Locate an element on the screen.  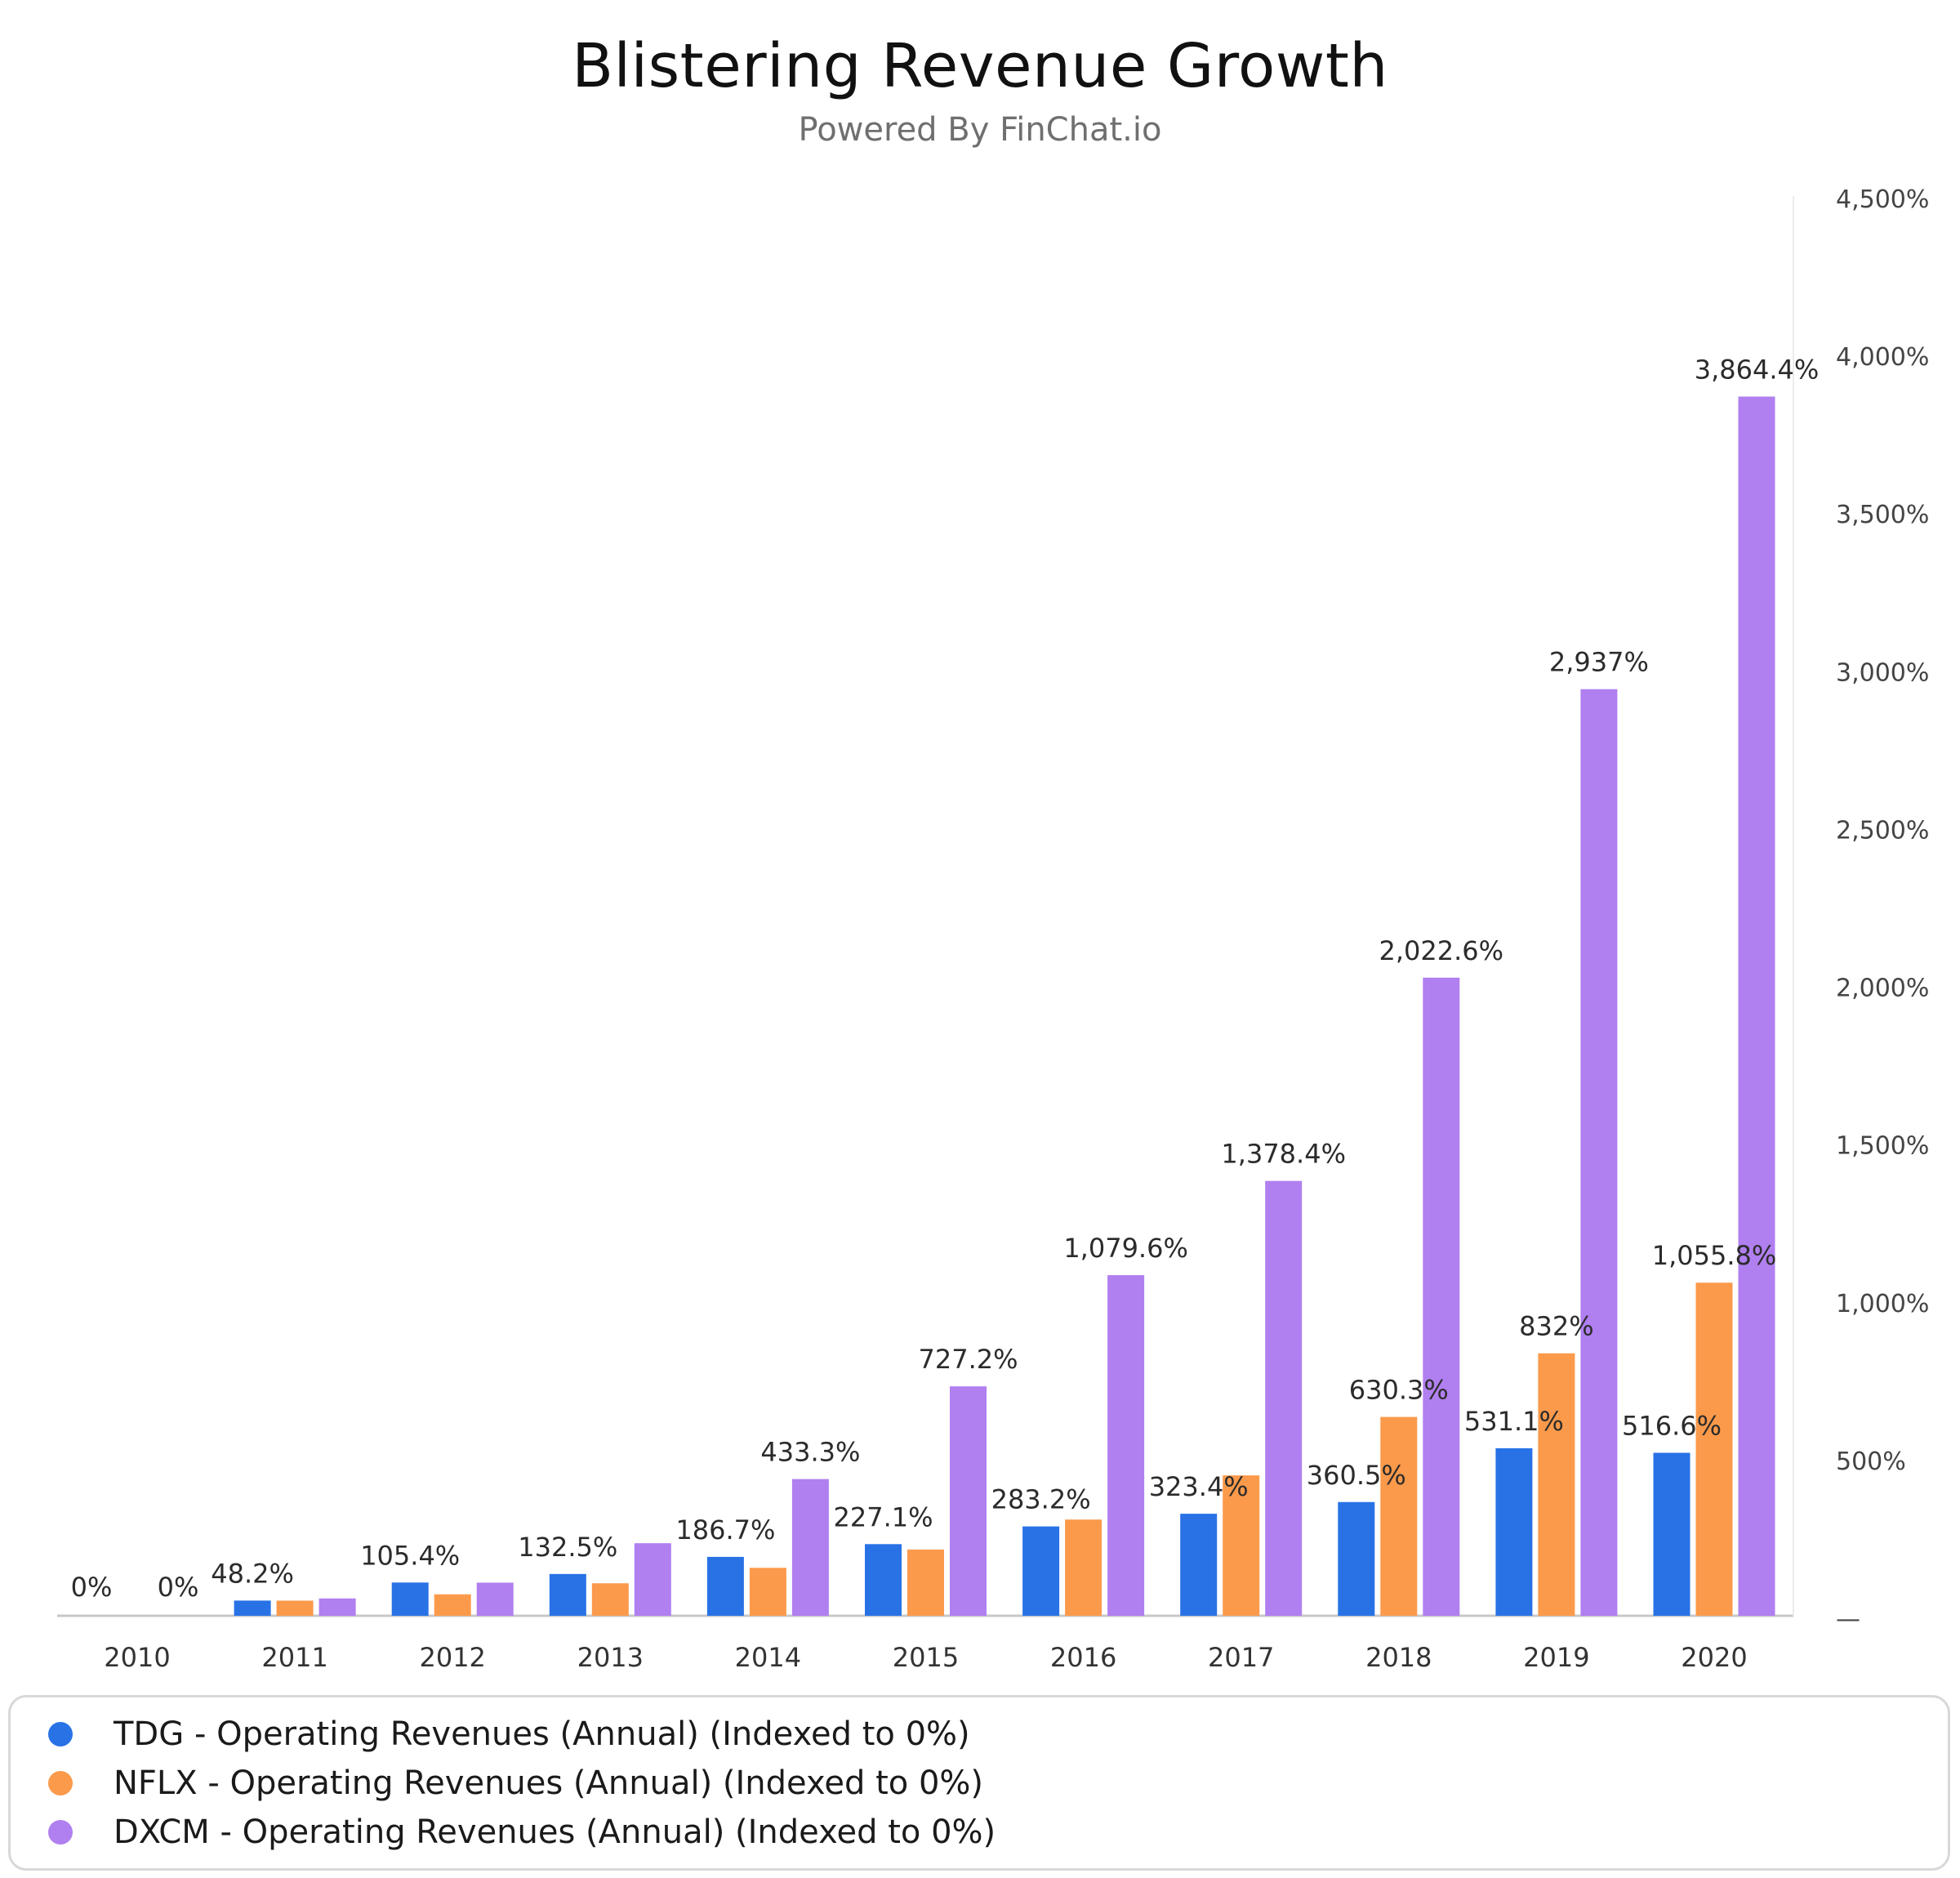
data-label: 227.1% is located at coordinates (883, 1516).